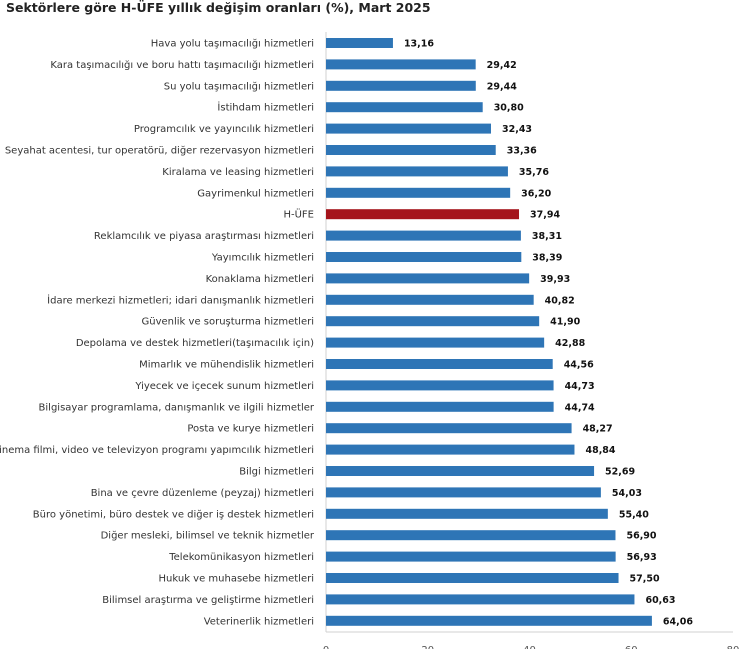  What do you see at coordinates (255, 193) in the screenshot?
I see `category-label: Gayrimenkul hizmetleri` at bounding box center [255, 193].